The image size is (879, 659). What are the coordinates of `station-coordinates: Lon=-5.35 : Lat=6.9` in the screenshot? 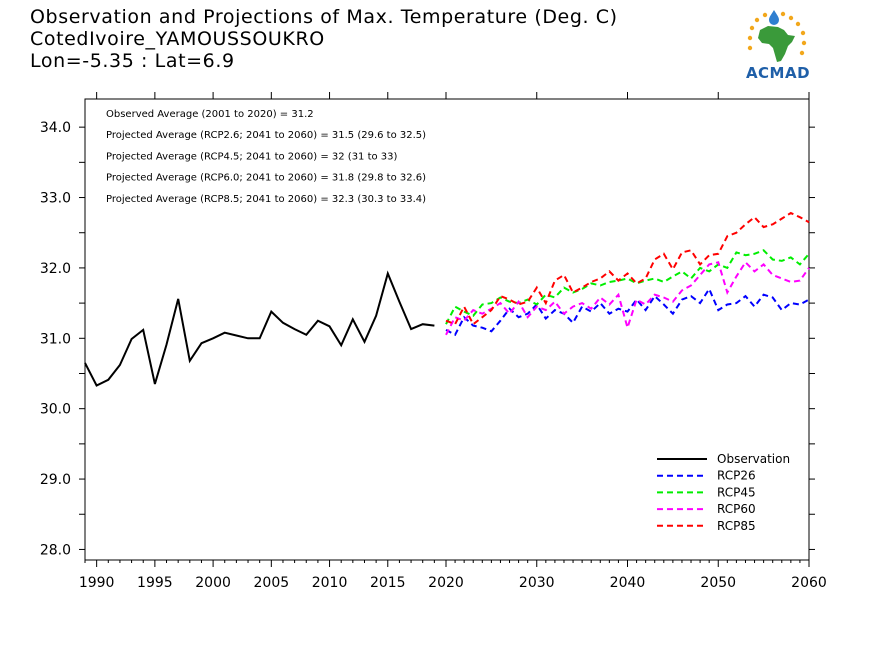 It's located at (132, 61).